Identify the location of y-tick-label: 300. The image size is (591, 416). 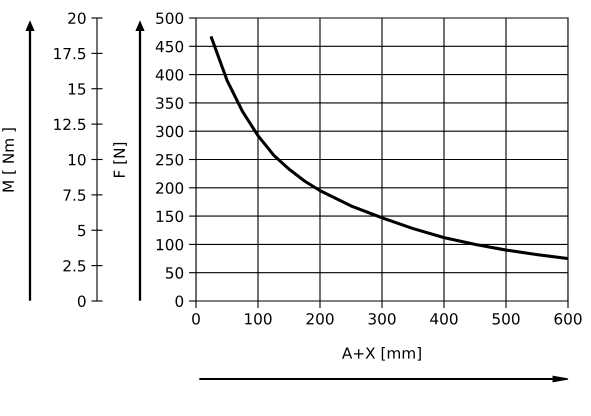
(170, 132).